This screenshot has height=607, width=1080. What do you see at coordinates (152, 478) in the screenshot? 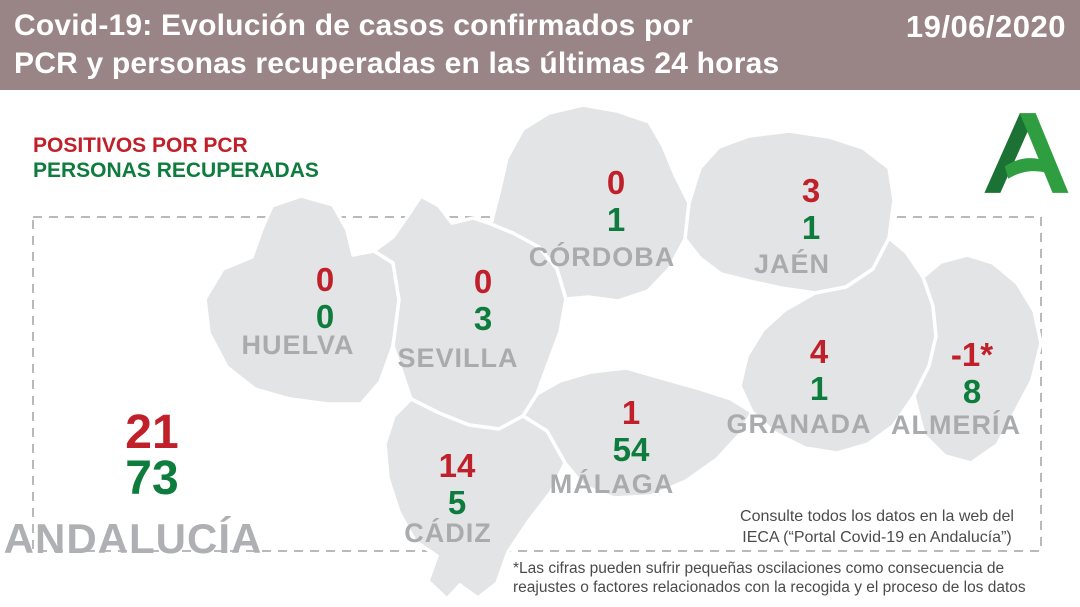
I see `andalucia-total-recovered: 73` at bounding box center [152, 478].